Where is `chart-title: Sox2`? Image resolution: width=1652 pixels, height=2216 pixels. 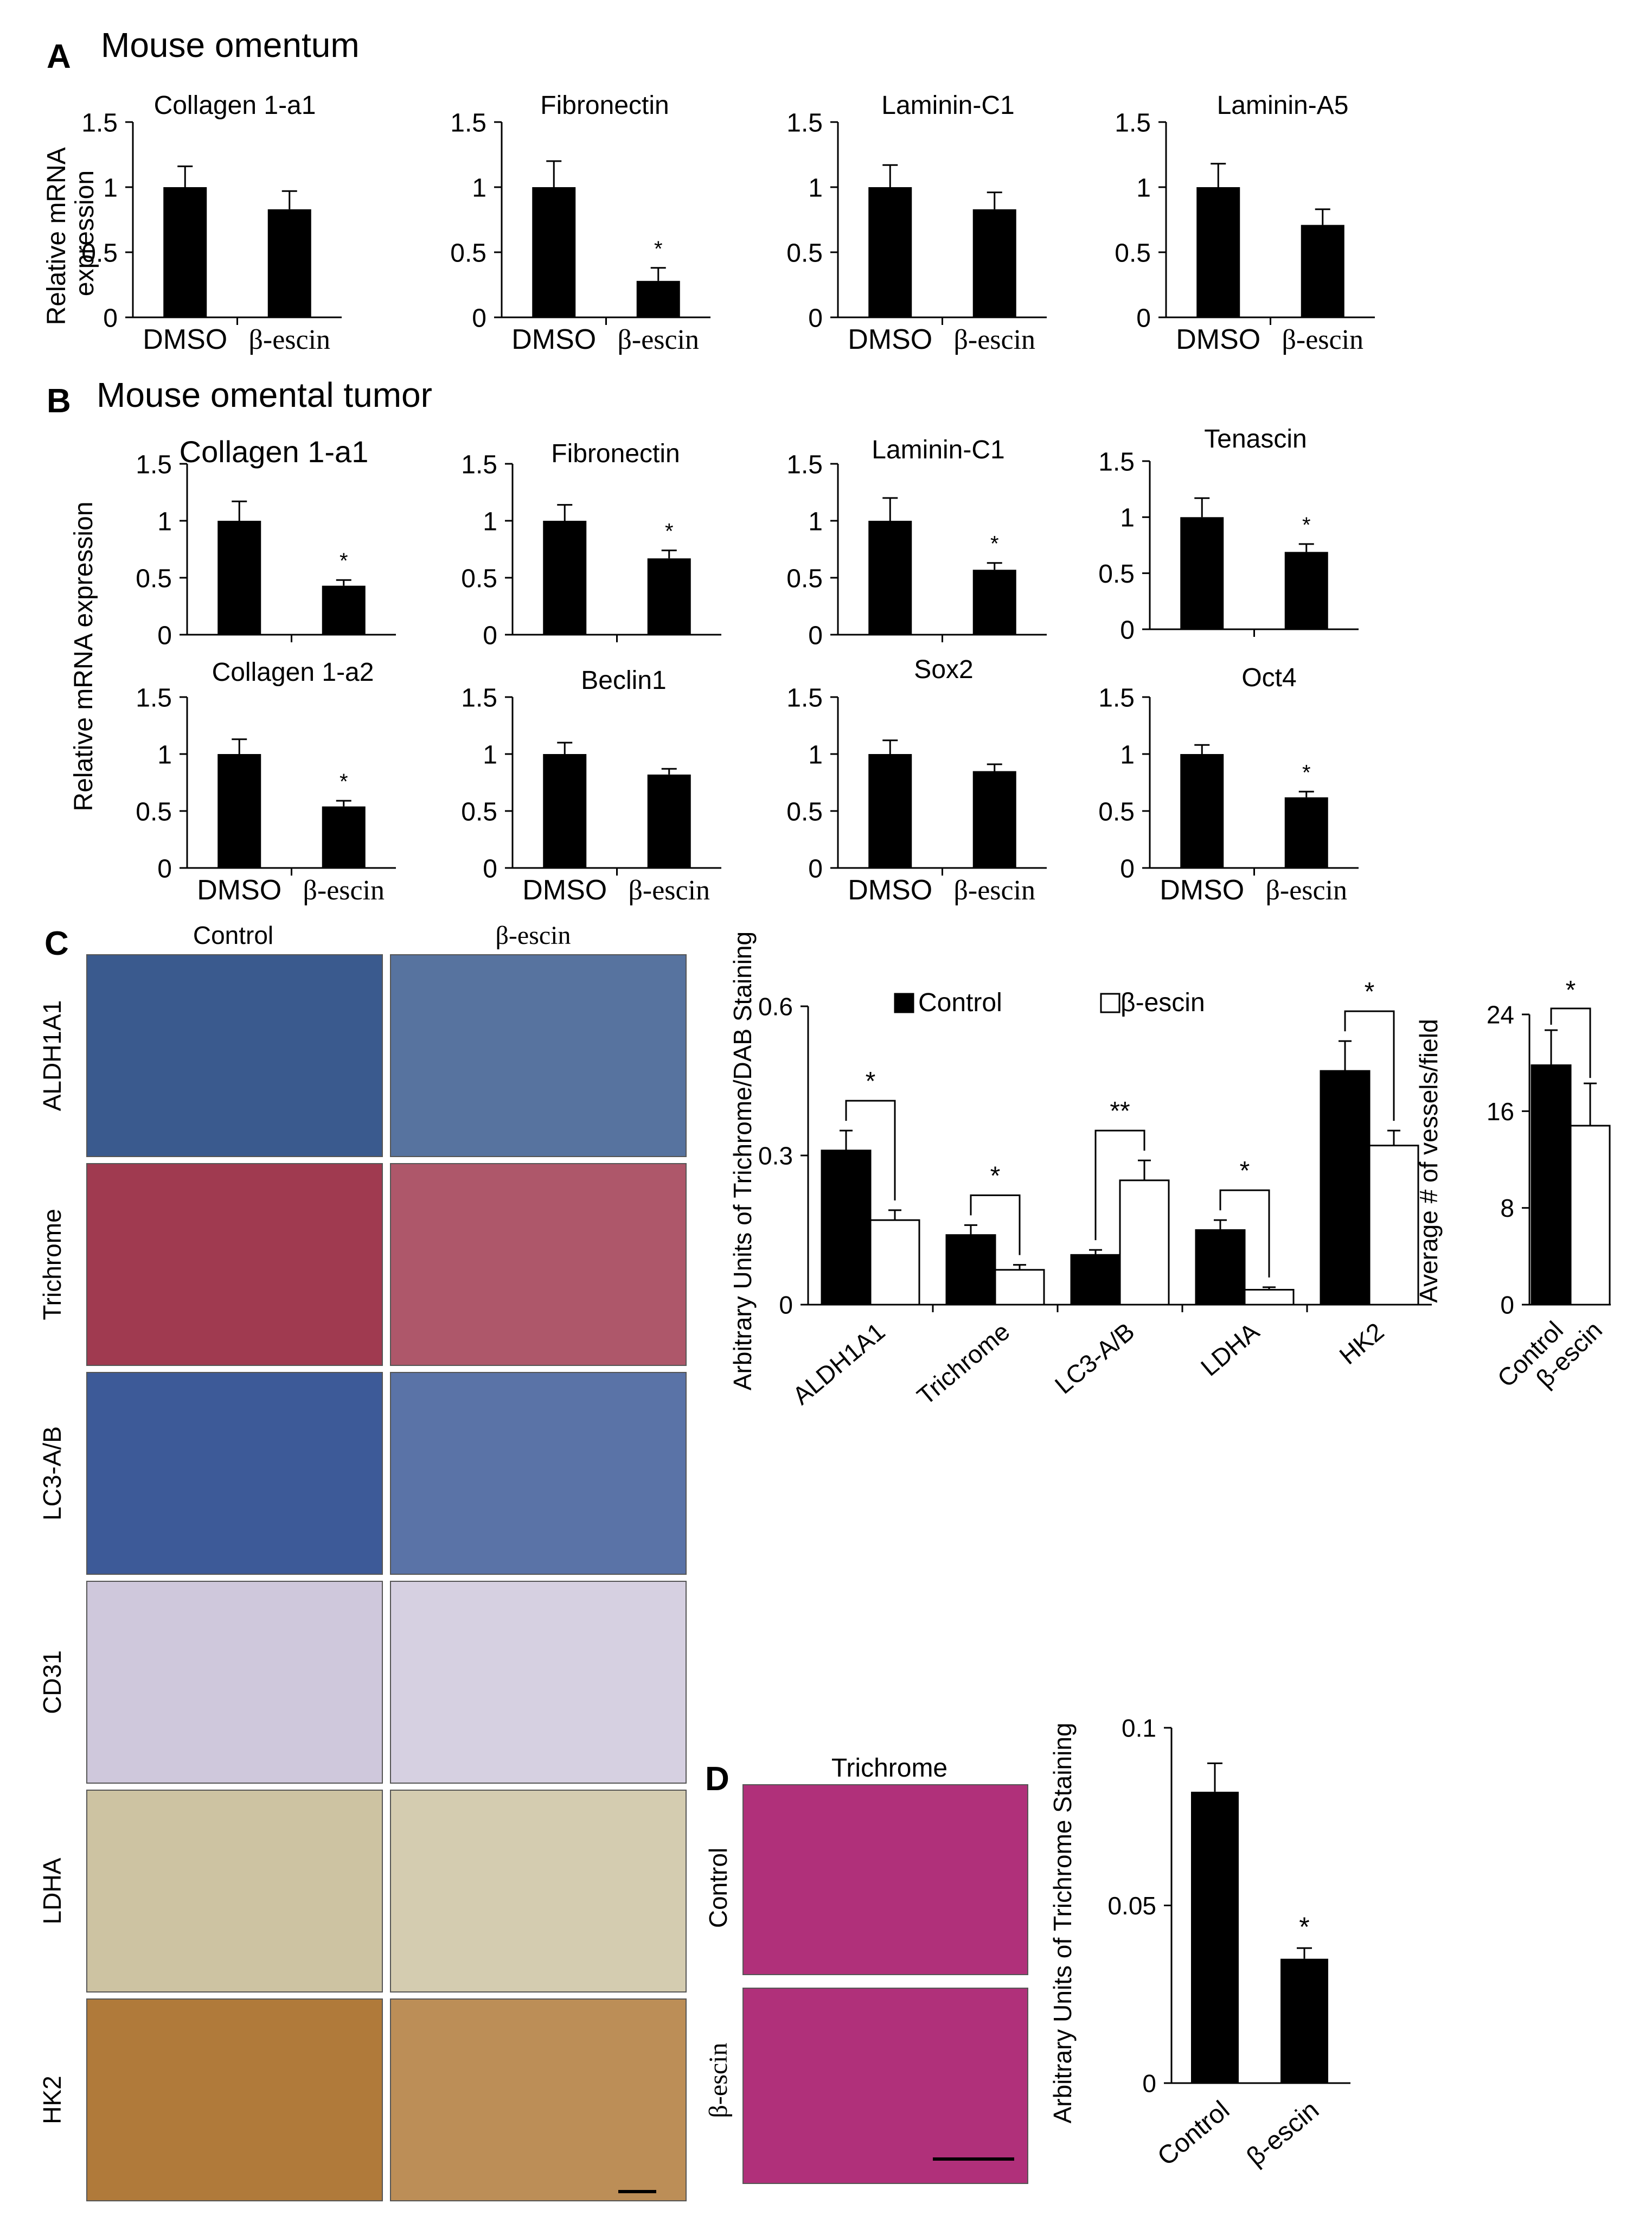
chart-title: Sox2 is located at coordinates (943, 669).